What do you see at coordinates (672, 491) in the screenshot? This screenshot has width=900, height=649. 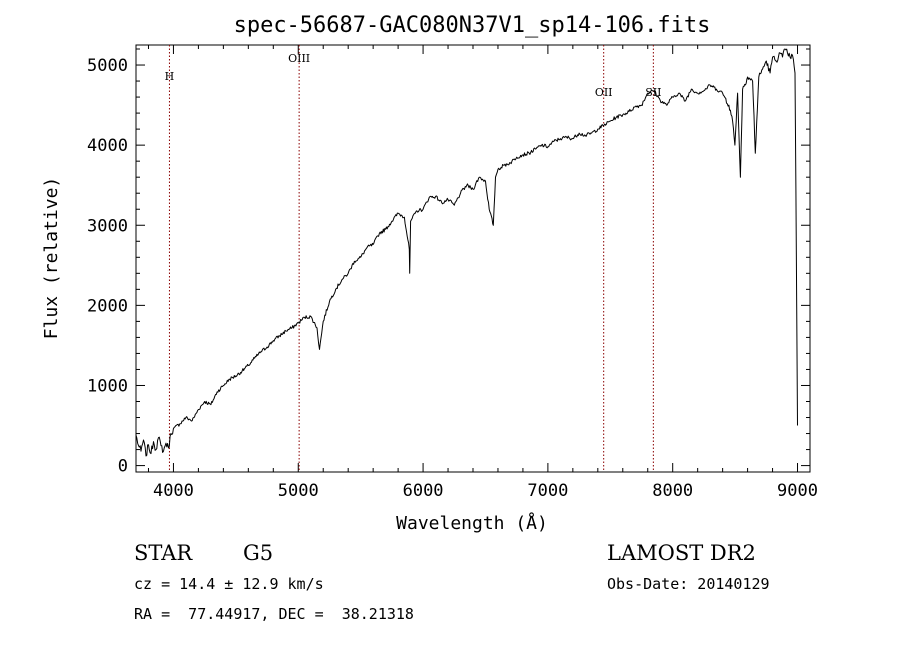 I see `x-tick-label: 8000` at bounding box center [672, 491].